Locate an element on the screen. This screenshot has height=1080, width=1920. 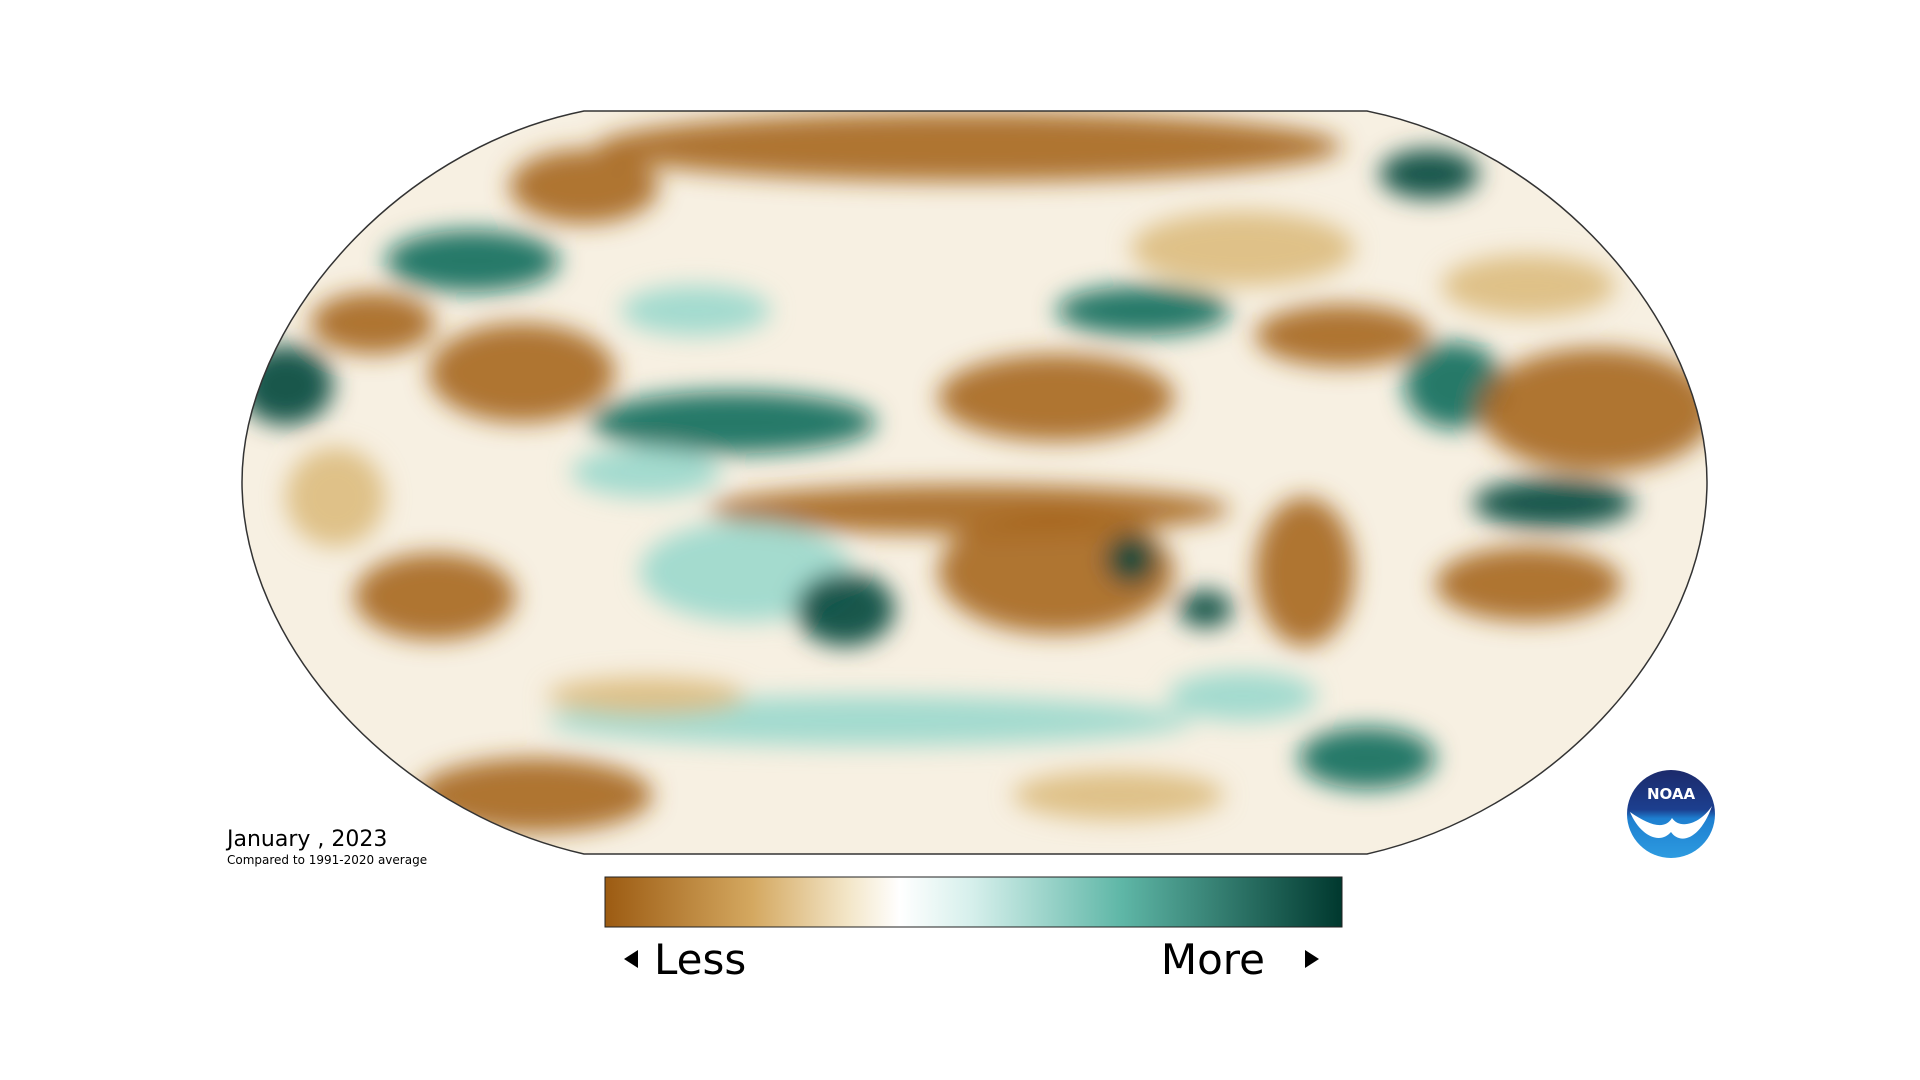
date-label: January , 2023 is located at coordinates (306, 839).